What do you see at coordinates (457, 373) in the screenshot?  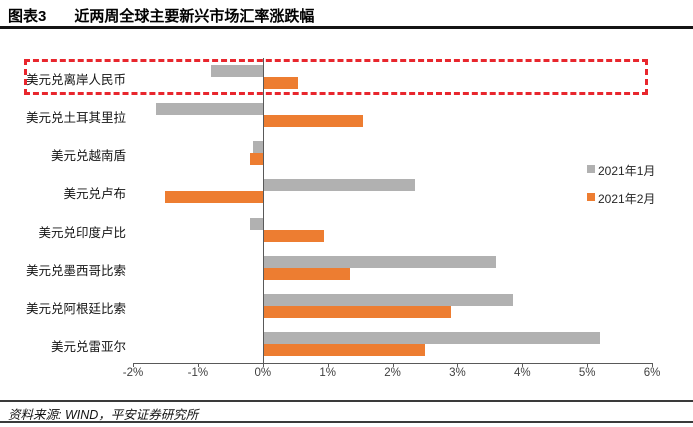 I see `x-axis-tick-label: 3%` at bounding box center [457, 373].